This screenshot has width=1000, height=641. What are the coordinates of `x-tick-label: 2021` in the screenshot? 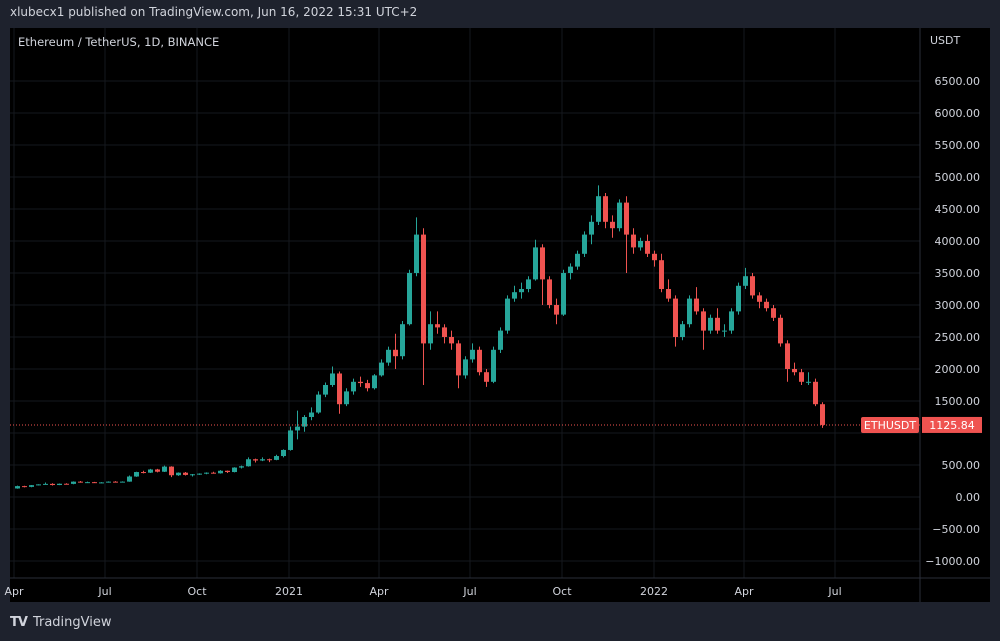 It's located at (289, 591).